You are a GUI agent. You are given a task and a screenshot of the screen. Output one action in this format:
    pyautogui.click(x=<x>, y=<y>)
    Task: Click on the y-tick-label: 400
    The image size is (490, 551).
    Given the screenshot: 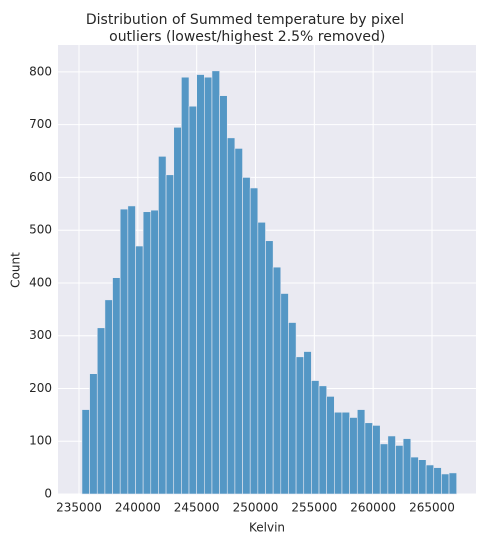 What is the action you would take?
    pyautogui.click(x=40, y=282)
    